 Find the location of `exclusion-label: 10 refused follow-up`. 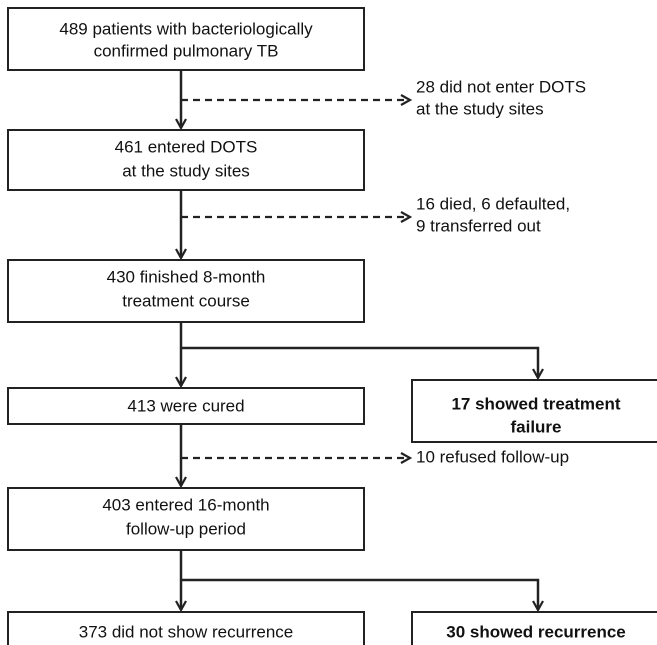

exclusion-label: 10 refused follow-up is located at coordinates (492, 456).